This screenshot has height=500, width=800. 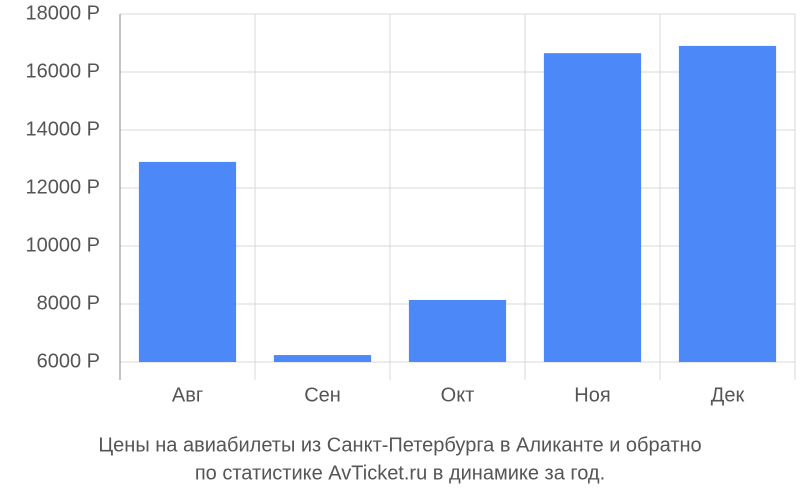 I want to click on y-tick-label: 8000 Р, so click(x=68, y=303).